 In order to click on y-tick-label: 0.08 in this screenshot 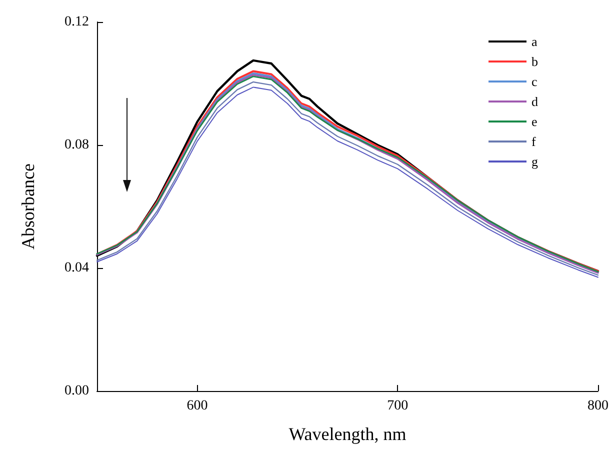, I will do `click(76, 145)`.